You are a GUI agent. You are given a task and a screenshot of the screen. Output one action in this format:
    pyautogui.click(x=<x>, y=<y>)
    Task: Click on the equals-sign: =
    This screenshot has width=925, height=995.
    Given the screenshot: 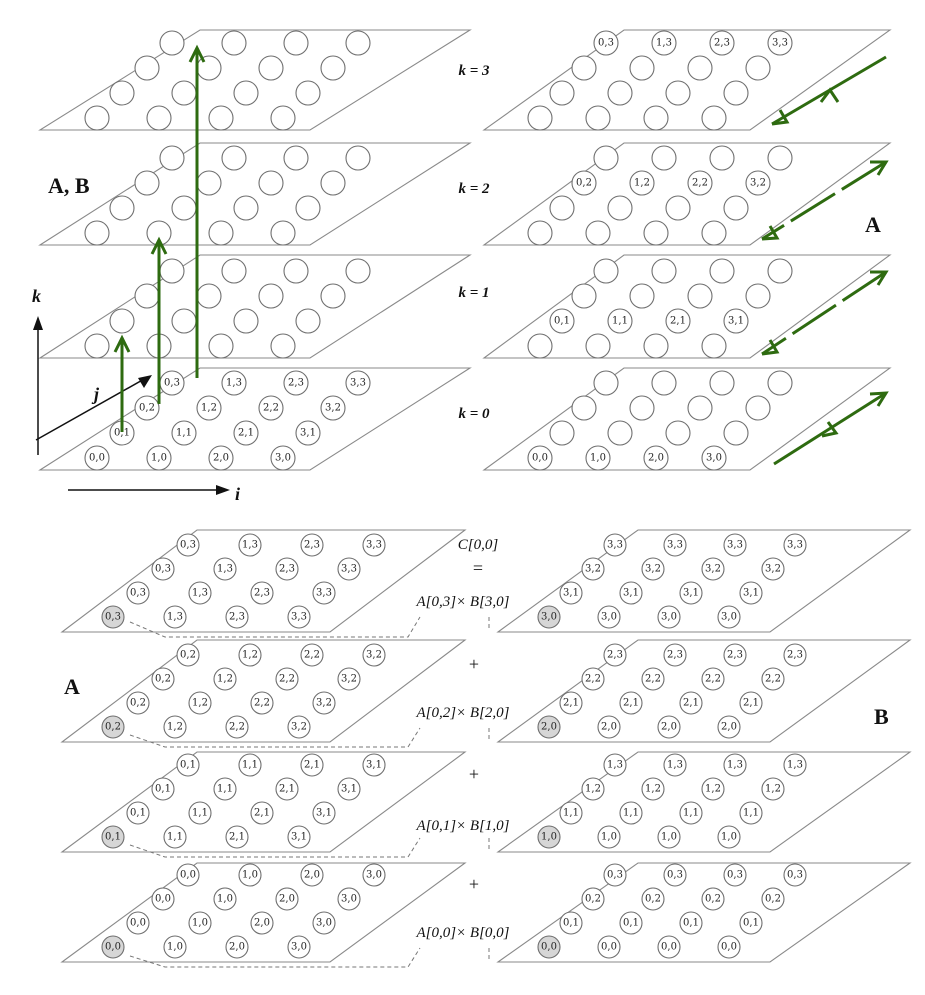 What is the action you would take?
    pyautogui.click(x=478, y=568)
    